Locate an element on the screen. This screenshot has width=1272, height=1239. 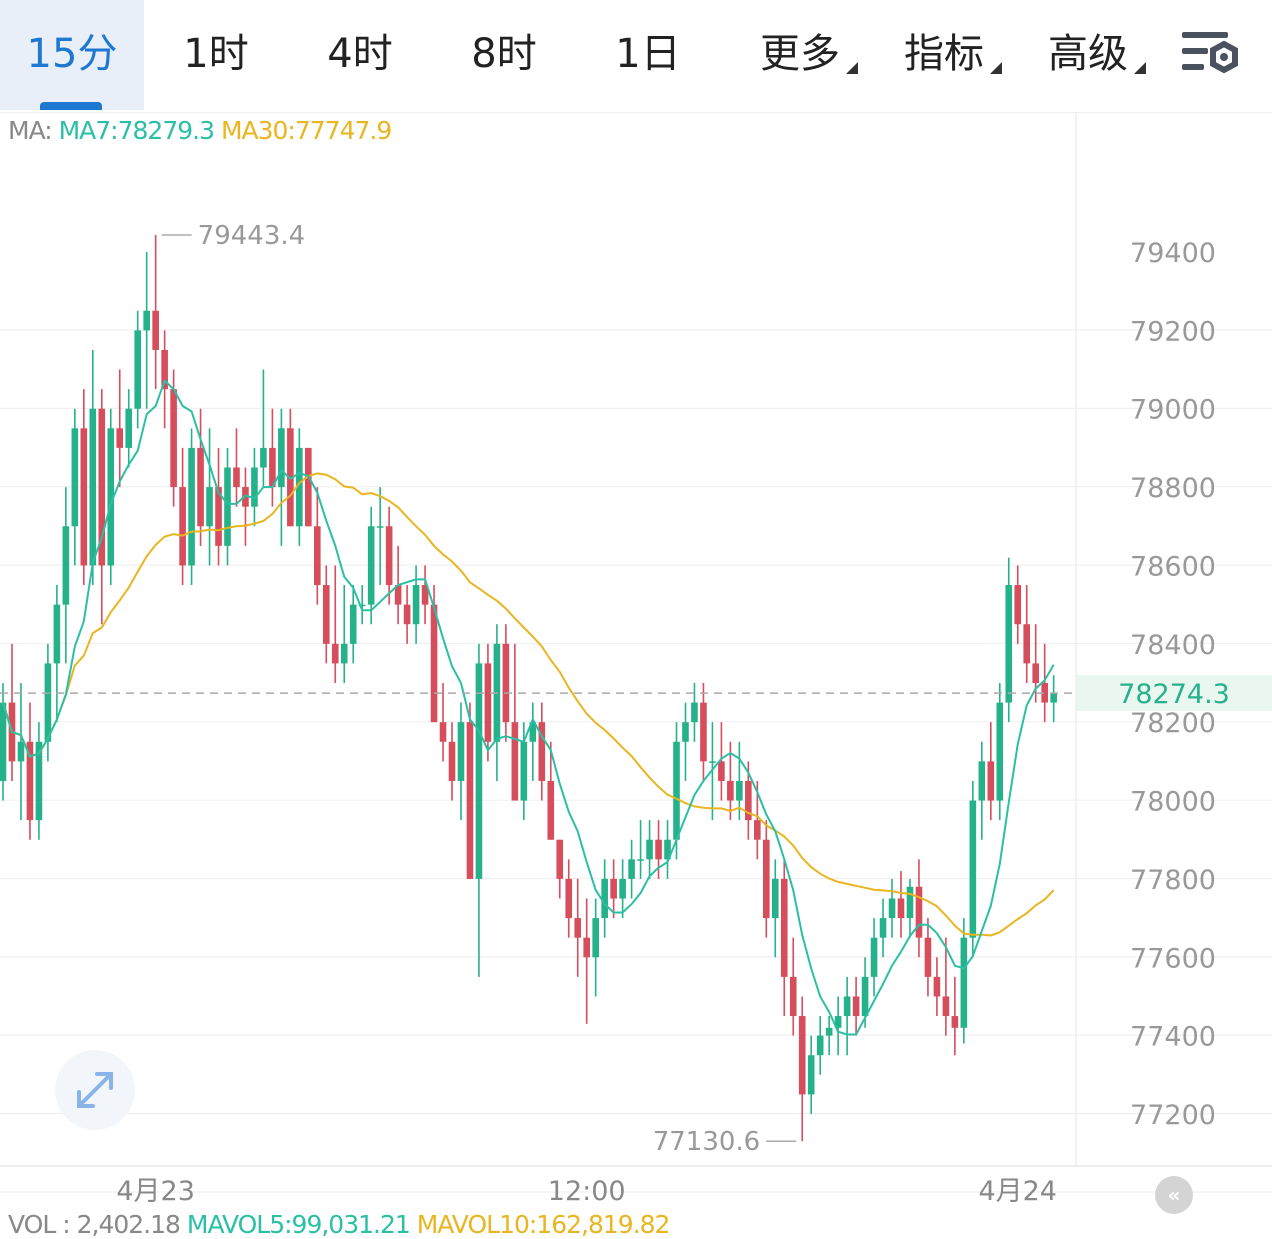
last-price-label: 78274.3 is located at coordinates (1174, 694).